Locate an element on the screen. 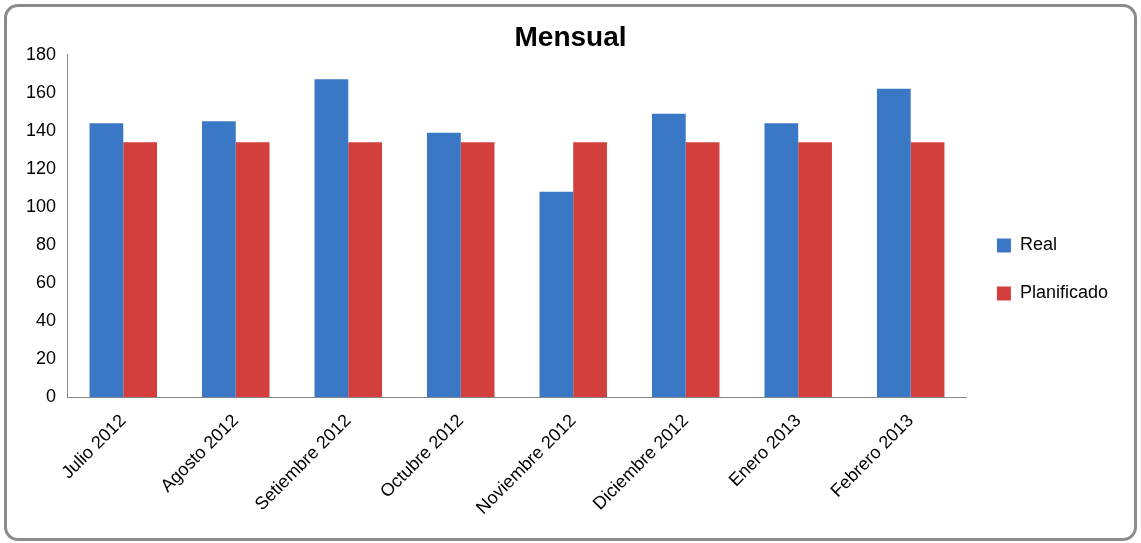 Image resolution: width=1141 pixels, height=543 pixels. y-tick-label: 60 is located at coordinates (46, 282).